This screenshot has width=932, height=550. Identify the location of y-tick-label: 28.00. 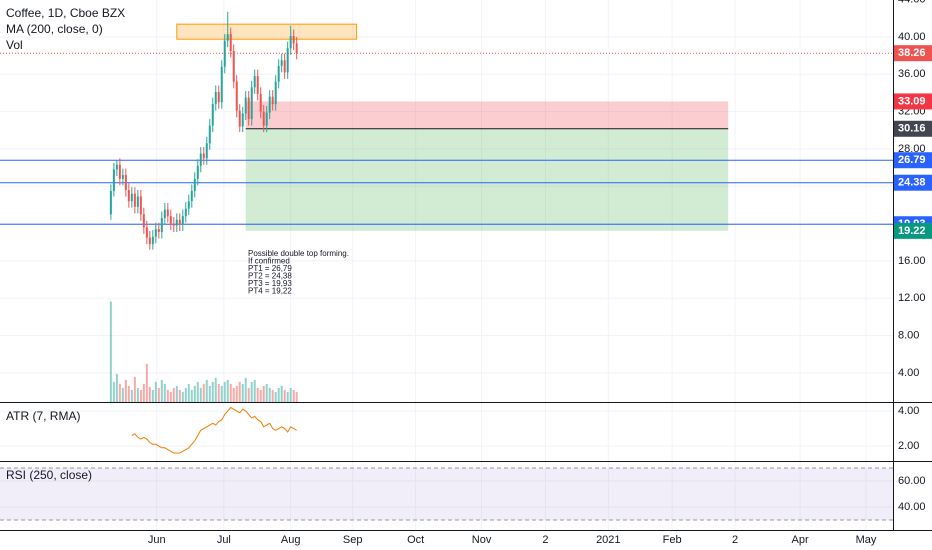
(912, 149).